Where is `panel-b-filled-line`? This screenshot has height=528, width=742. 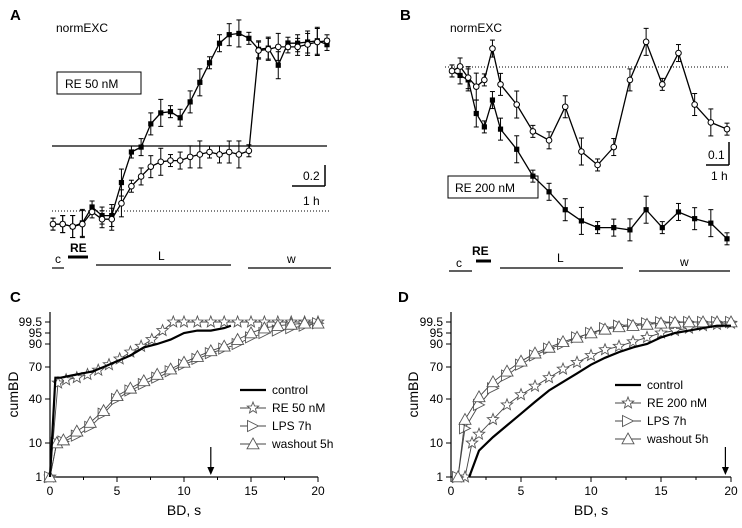
panel-b-filled-line is located at coordinates (589, 155).